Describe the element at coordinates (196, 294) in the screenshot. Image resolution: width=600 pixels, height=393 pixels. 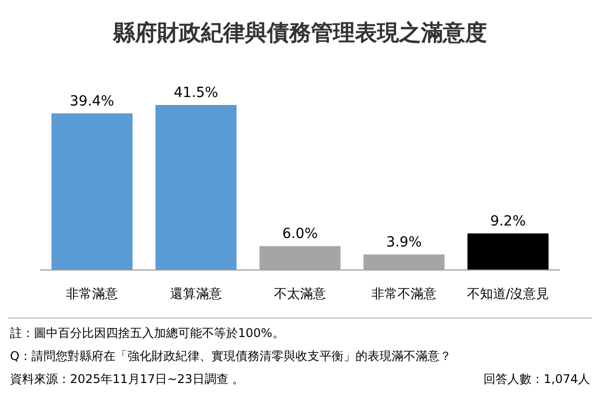
I see `x-tick-label: 還算滿意` at that location.